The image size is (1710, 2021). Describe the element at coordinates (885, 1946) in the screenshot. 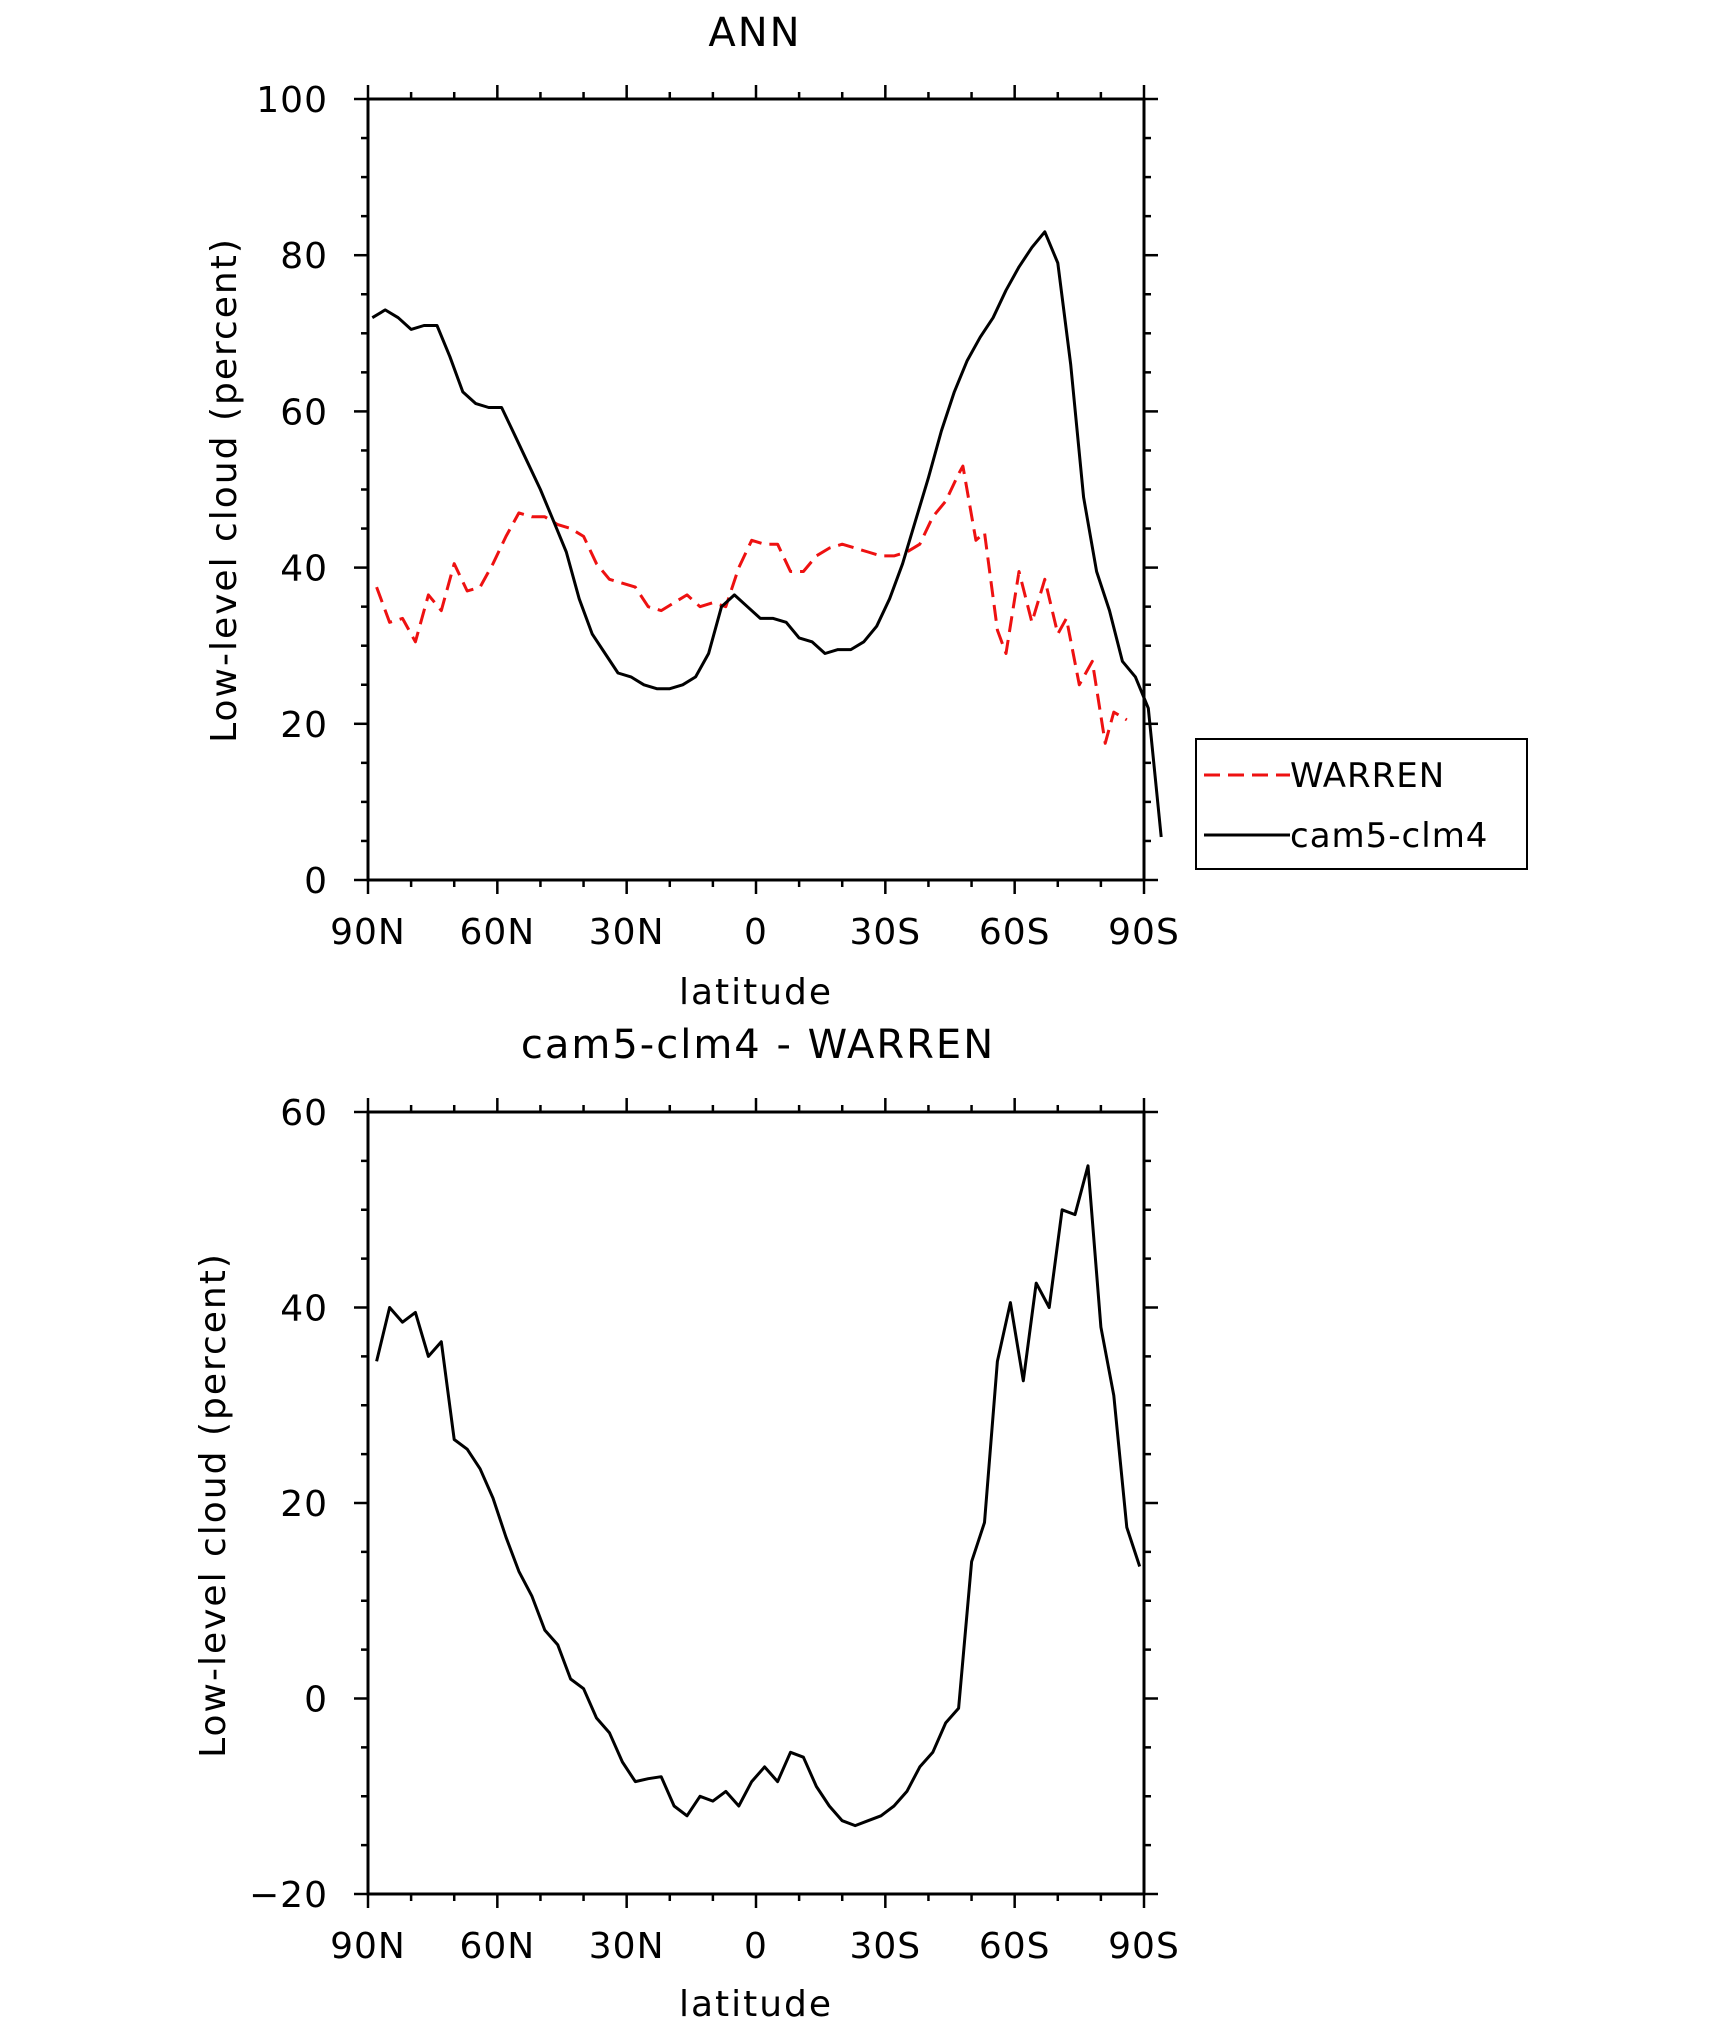

I see `bottom-x-tick-label: 30S` at that location.